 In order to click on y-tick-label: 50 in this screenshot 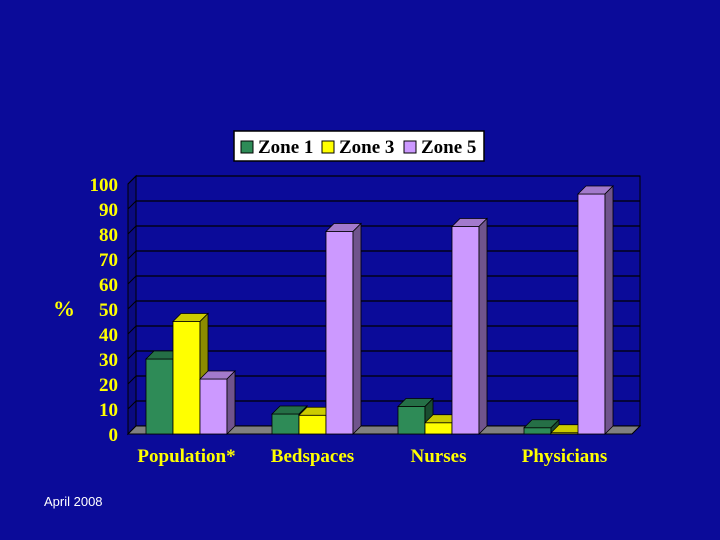, I will do `click(108, 310)`.